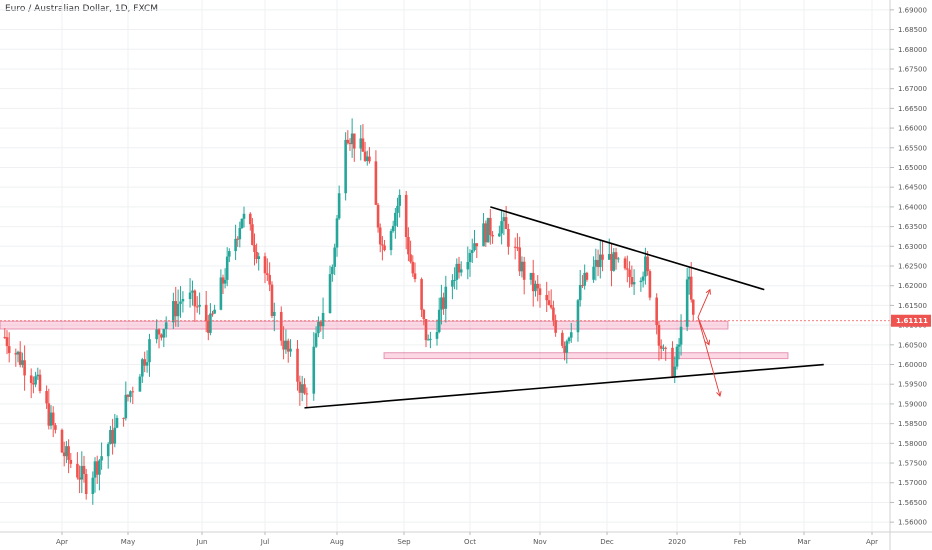 The width and height of the screenshot is (932, 550). What do you see at coordinates (82, 9) in the screenshot?
I see `chart-title: Euro / Australian Dollar, 1D, FXCM` at bounding box center [82, 9].